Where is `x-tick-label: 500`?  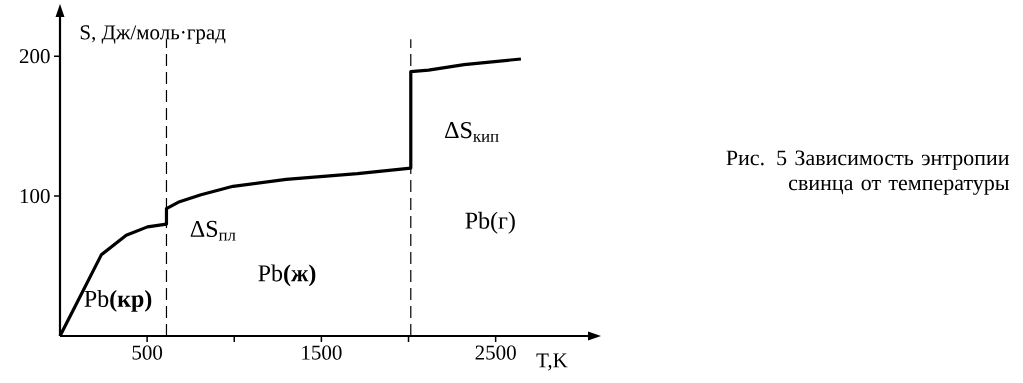 x-tick-label: 500 is located at coordinates (147, 352).